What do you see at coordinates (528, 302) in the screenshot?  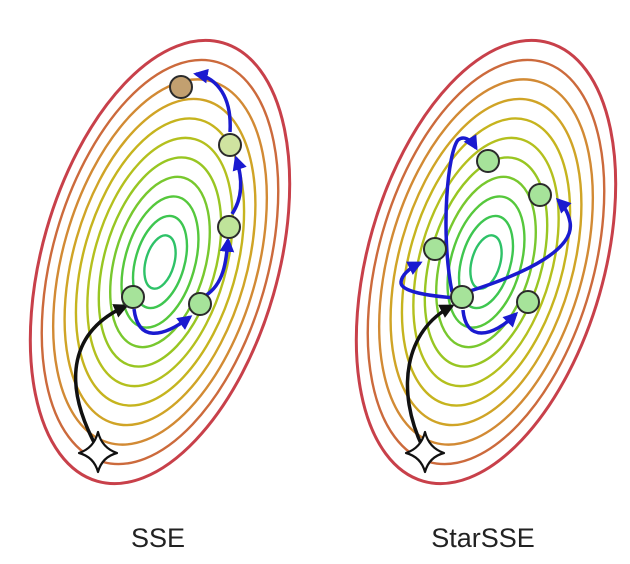 I see `snapshot-node-starsse-bottom` at bounding box center [528, 302].